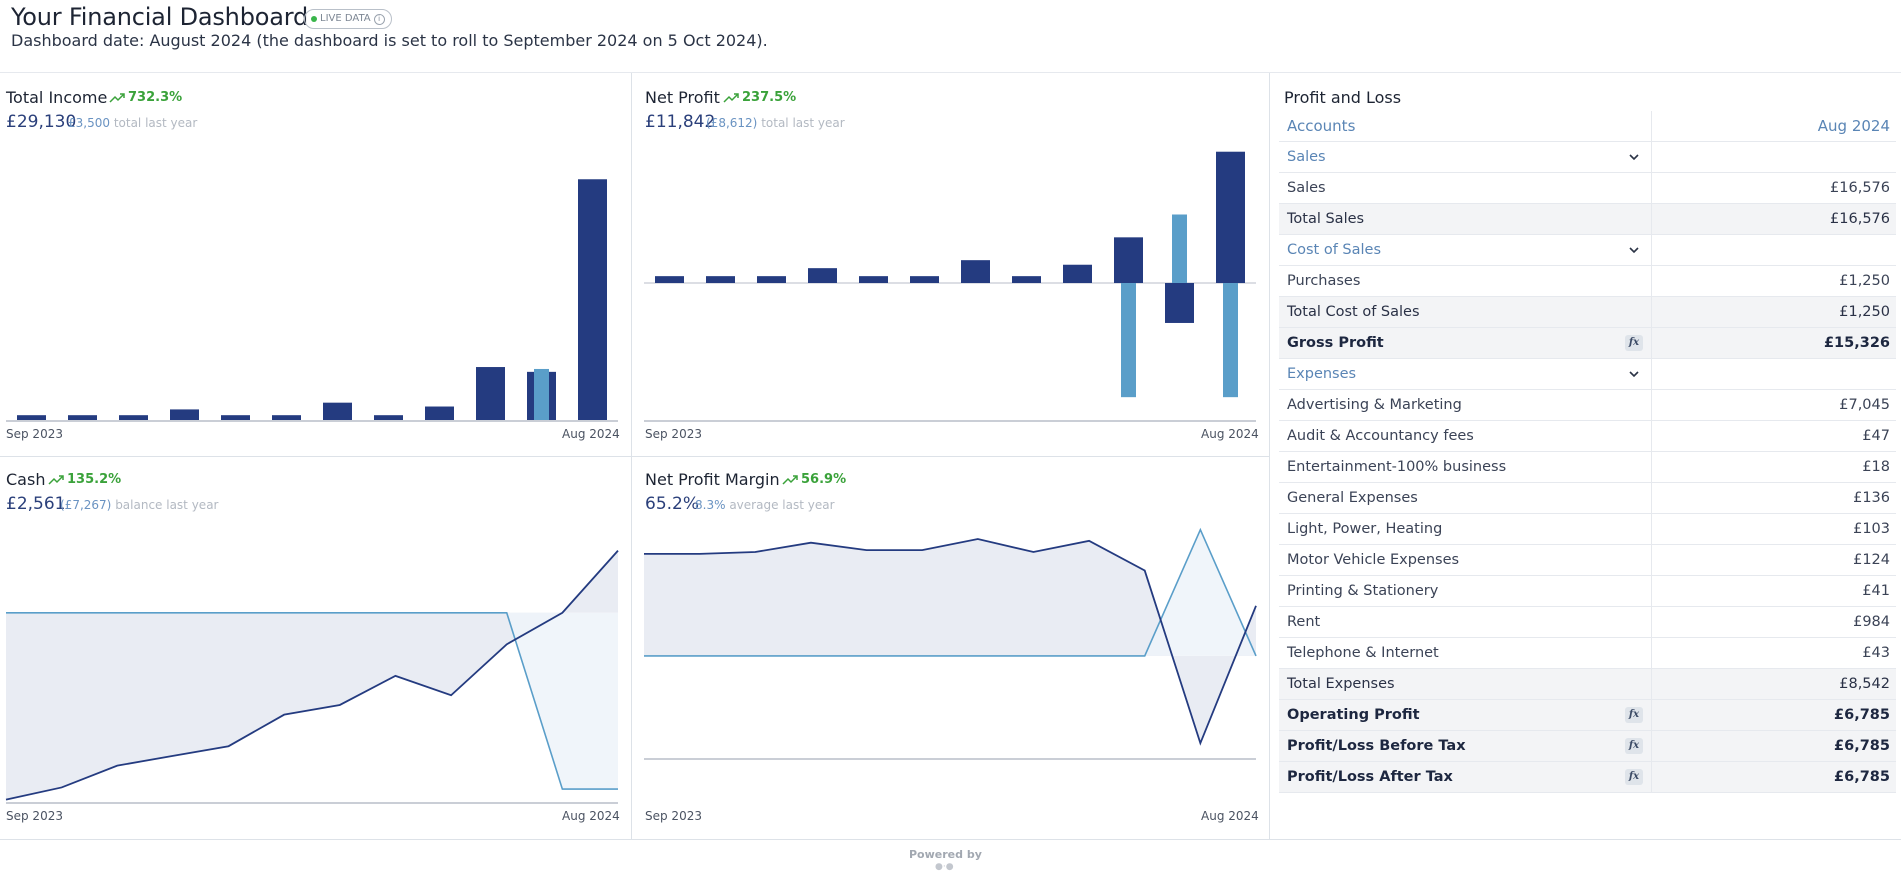  What do you see at coordinates (732, 123) in the screenshot?
I see `compare-value: (£8,612)` at bounding box center [732, 123].